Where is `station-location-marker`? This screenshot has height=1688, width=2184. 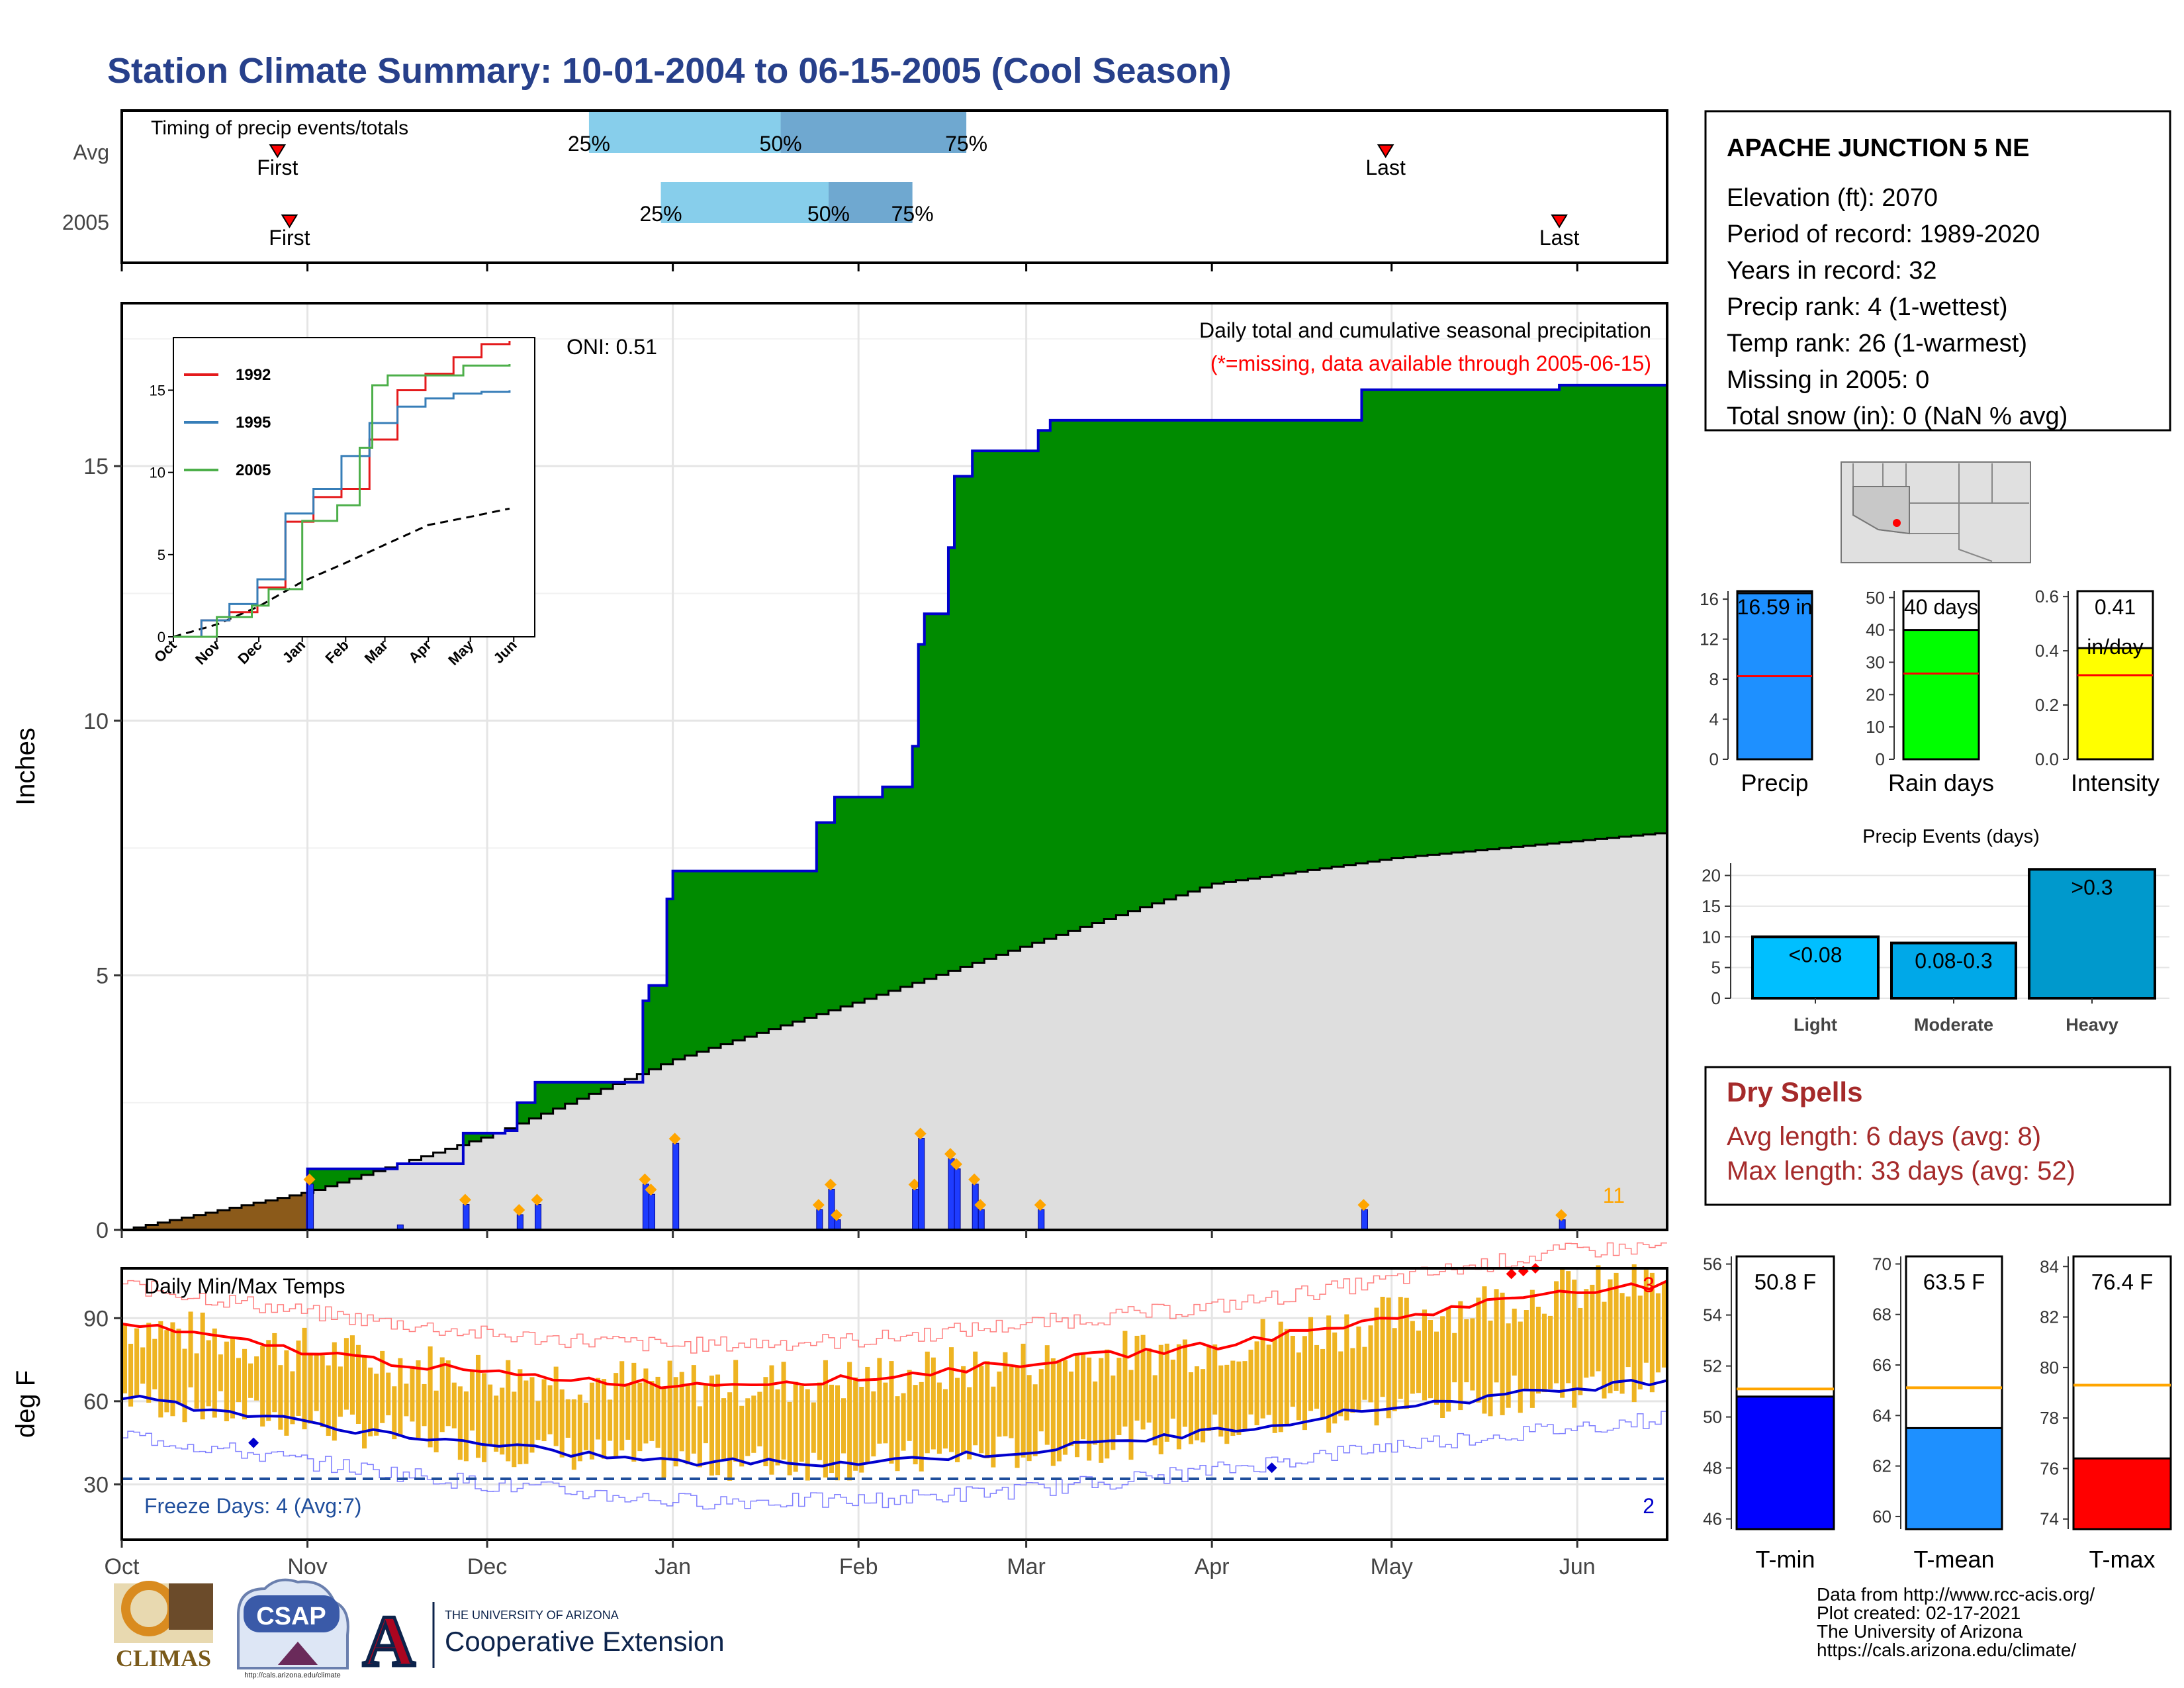
station-location-marker is located at coordinates (1897, 523).